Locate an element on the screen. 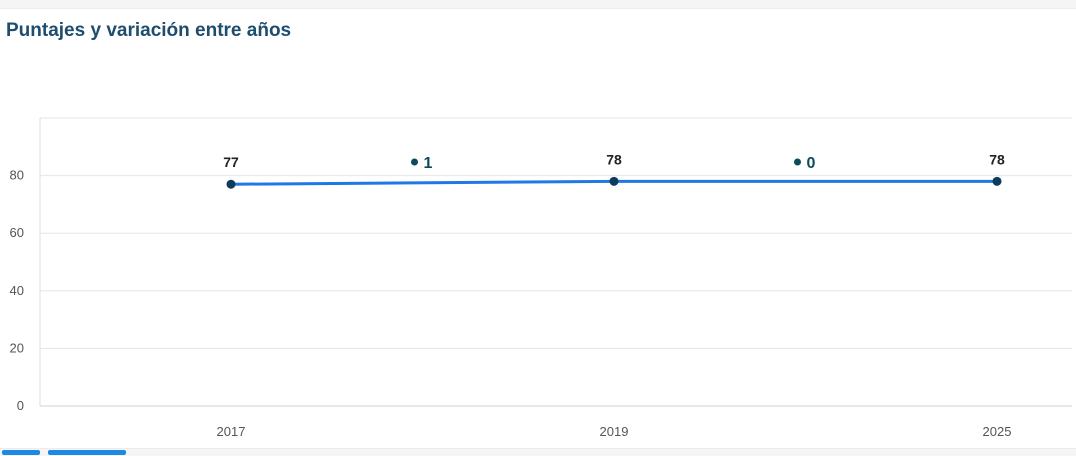 The image size is (1076, 456). data-label-2017: 77 is located at coordinates (231, 162).